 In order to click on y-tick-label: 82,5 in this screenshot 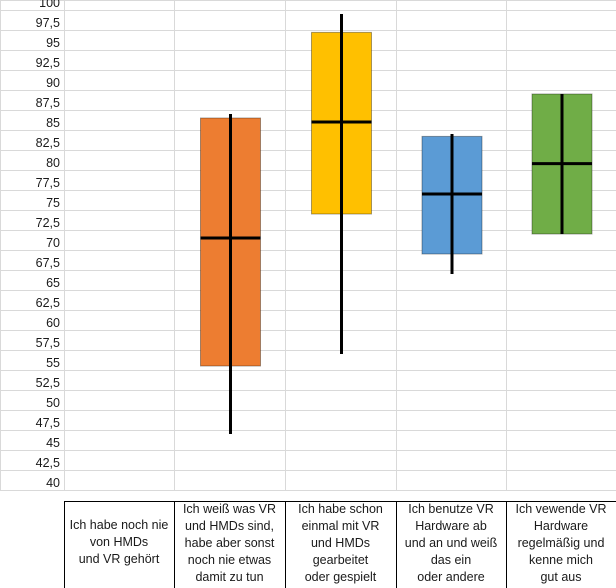, I will do `click(48, 143)`.